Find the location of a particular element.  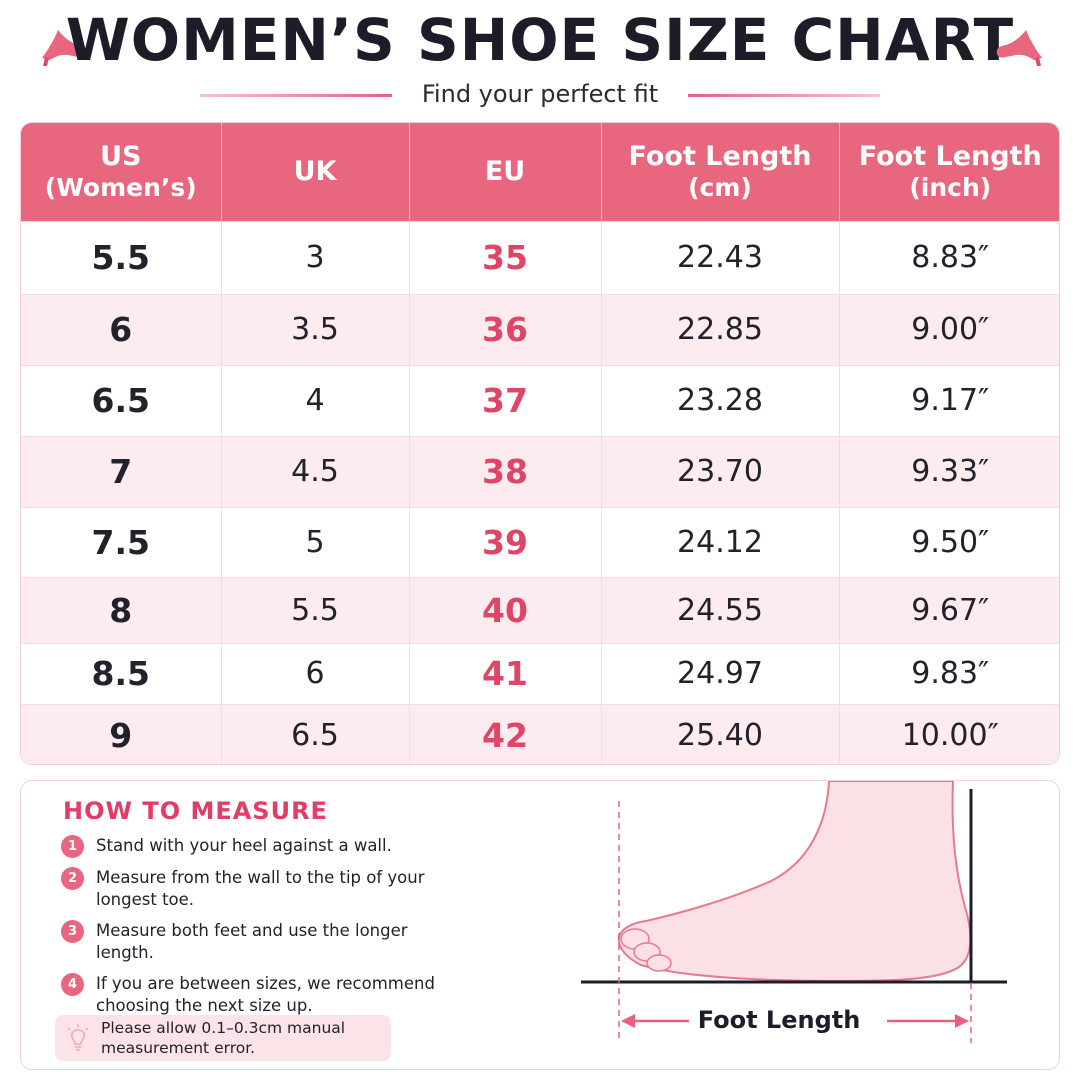

table-row: 6 3.5 36 22.85 9.00″ is located at coordinates (540, 329).